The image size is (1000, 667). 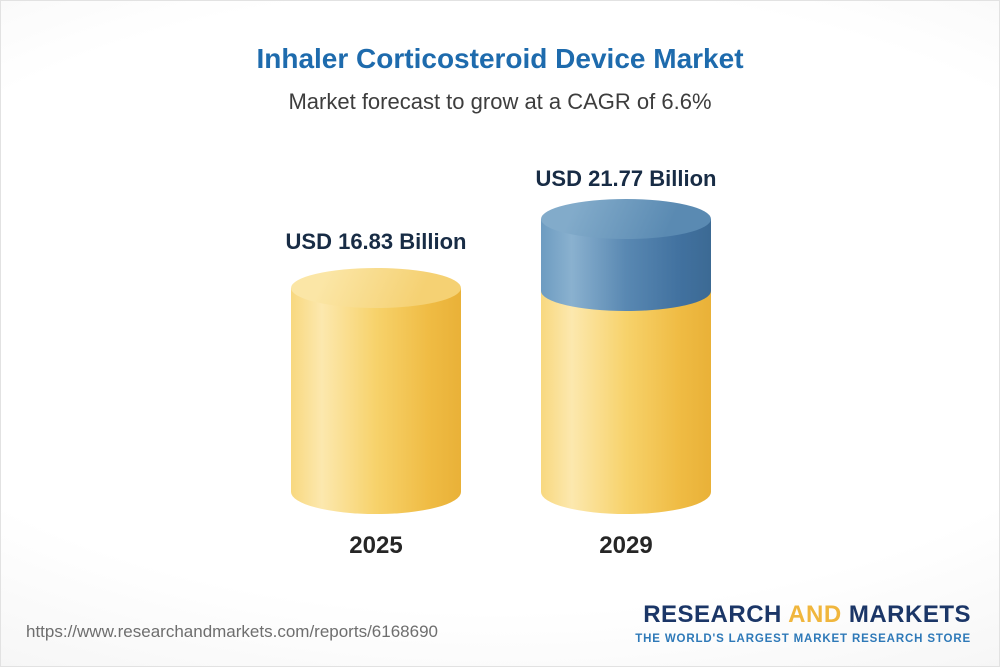 What do you see at coordinates (626, 545) in the screenshot?
I see `x-label-2029: 2029` at bounding box center [626, 545].